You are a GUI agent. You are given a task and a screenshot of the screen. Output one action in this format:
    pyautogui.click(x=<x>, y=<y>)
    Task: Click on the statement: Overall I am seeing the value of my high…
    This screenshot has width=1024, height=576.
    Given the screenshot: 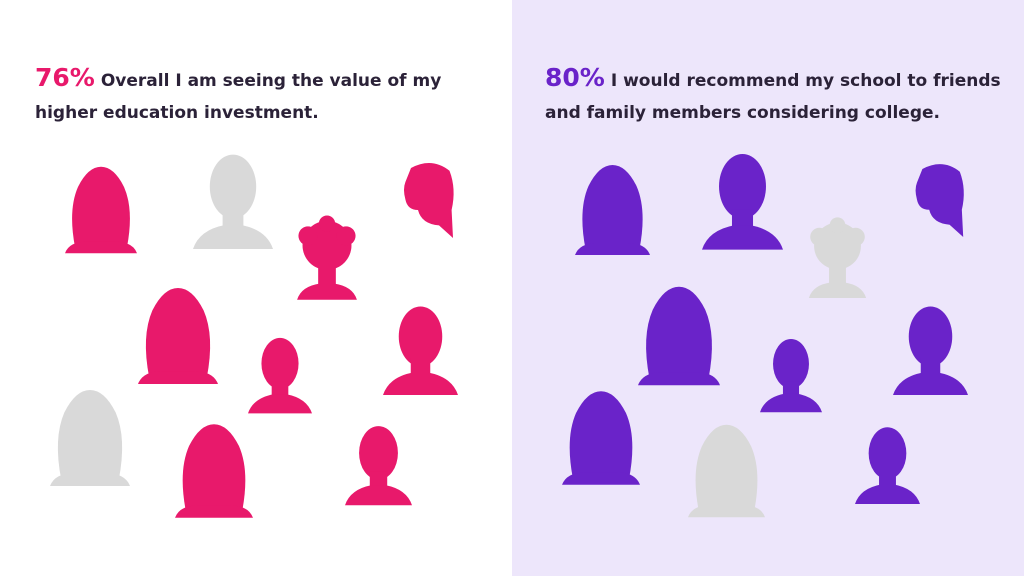 What is the action you would take?
    pyautogui.click(x=238, y=97)
    